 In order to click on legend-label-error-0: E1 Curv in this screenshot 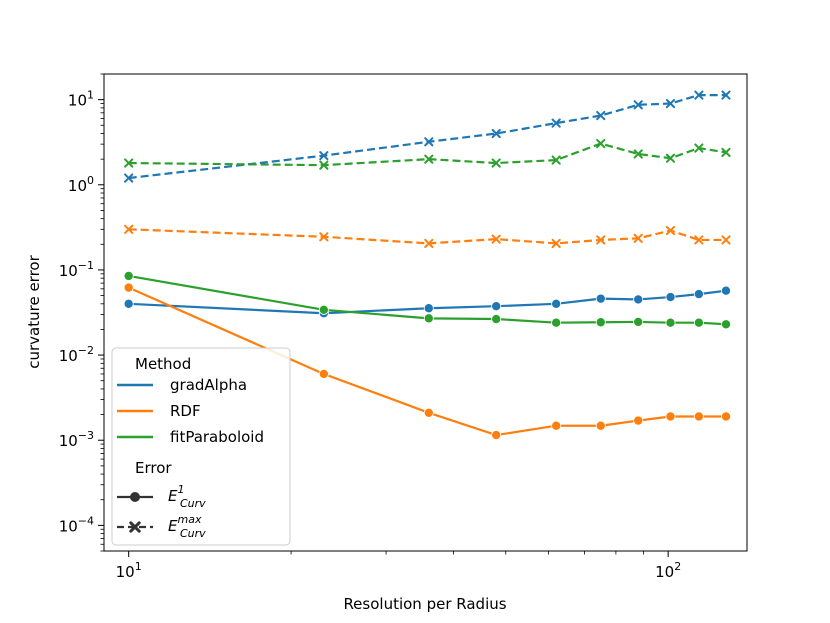, I will do `click(187, 496)`.